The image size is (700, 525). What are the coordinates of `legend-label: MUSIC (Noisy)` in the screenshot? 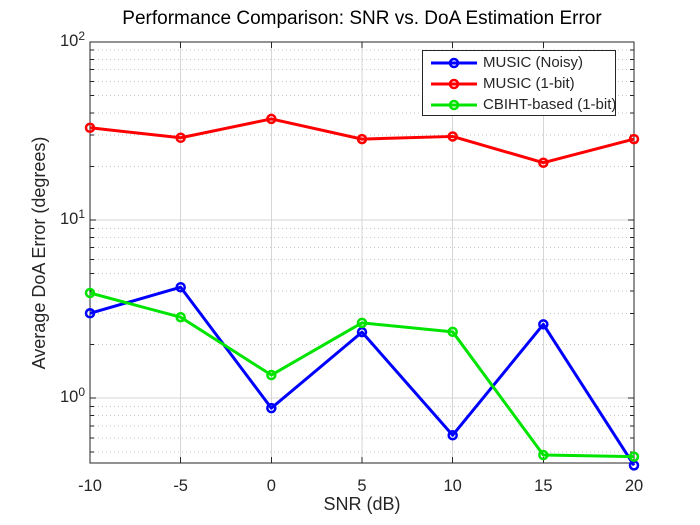 It's located at (533, 62).